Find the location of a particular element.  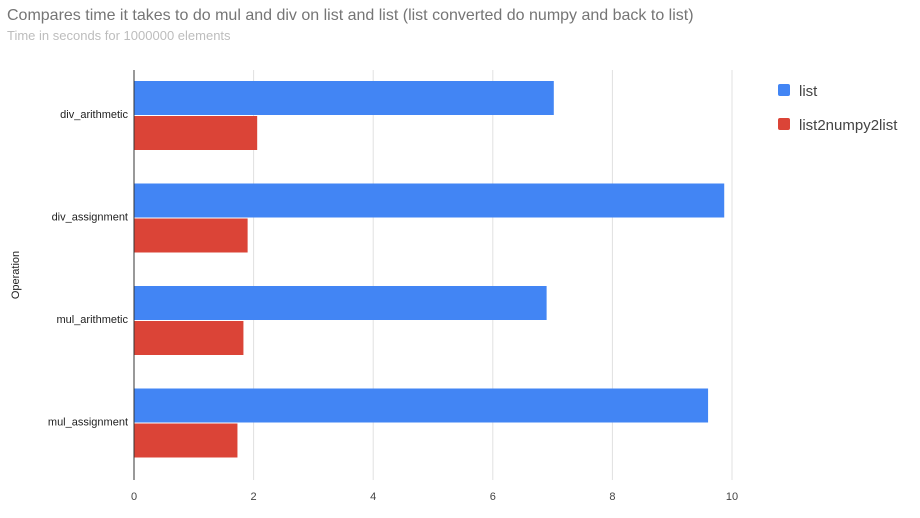

category-label: div_assignment is located at coordinates (90, 218).